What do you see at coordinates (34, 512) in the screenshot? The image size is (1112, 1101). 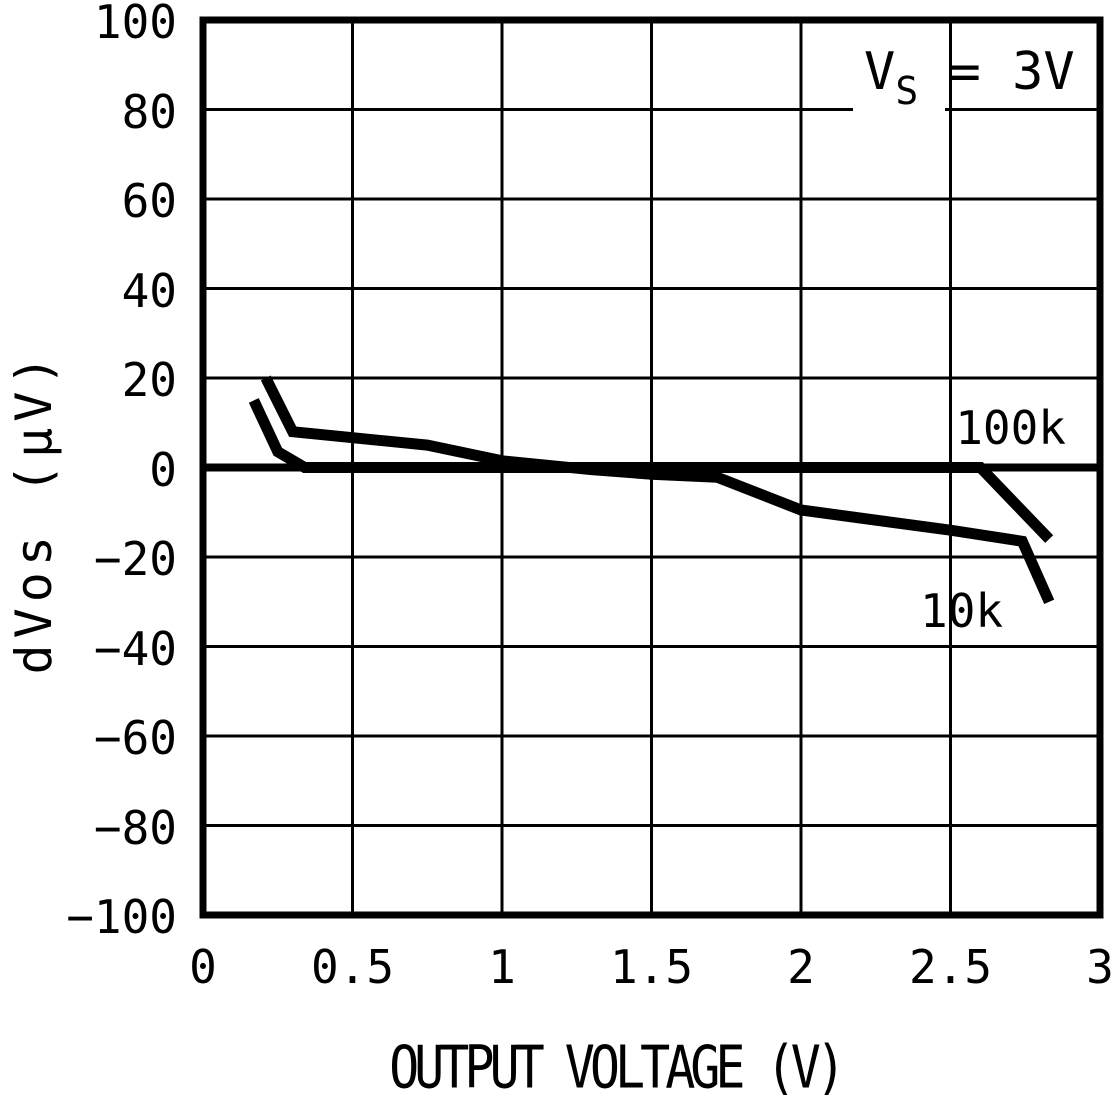 I see `y-axis-title: dVos (µV)` at bounding box center [34, 512].